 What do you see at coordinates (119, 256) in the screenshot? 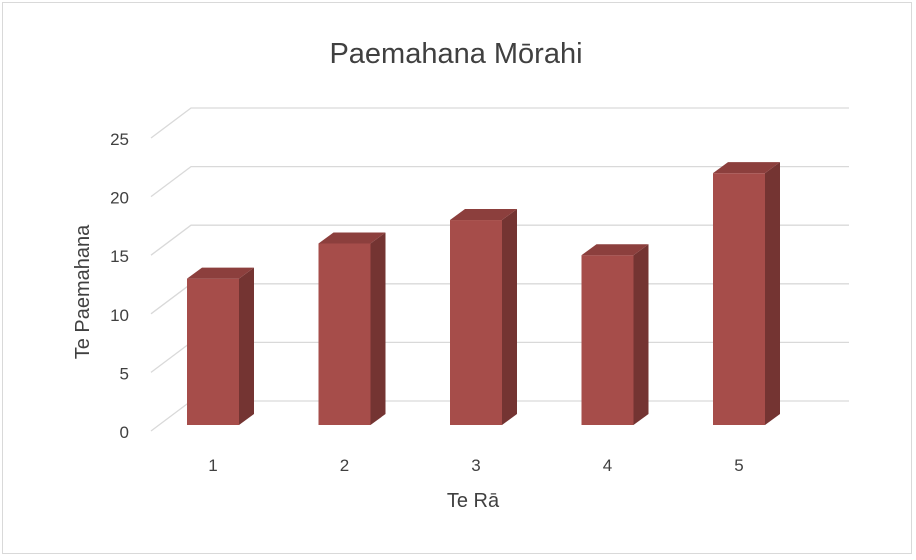
I see `y-tick-label-3: 15` at bounding box center [119, 256].